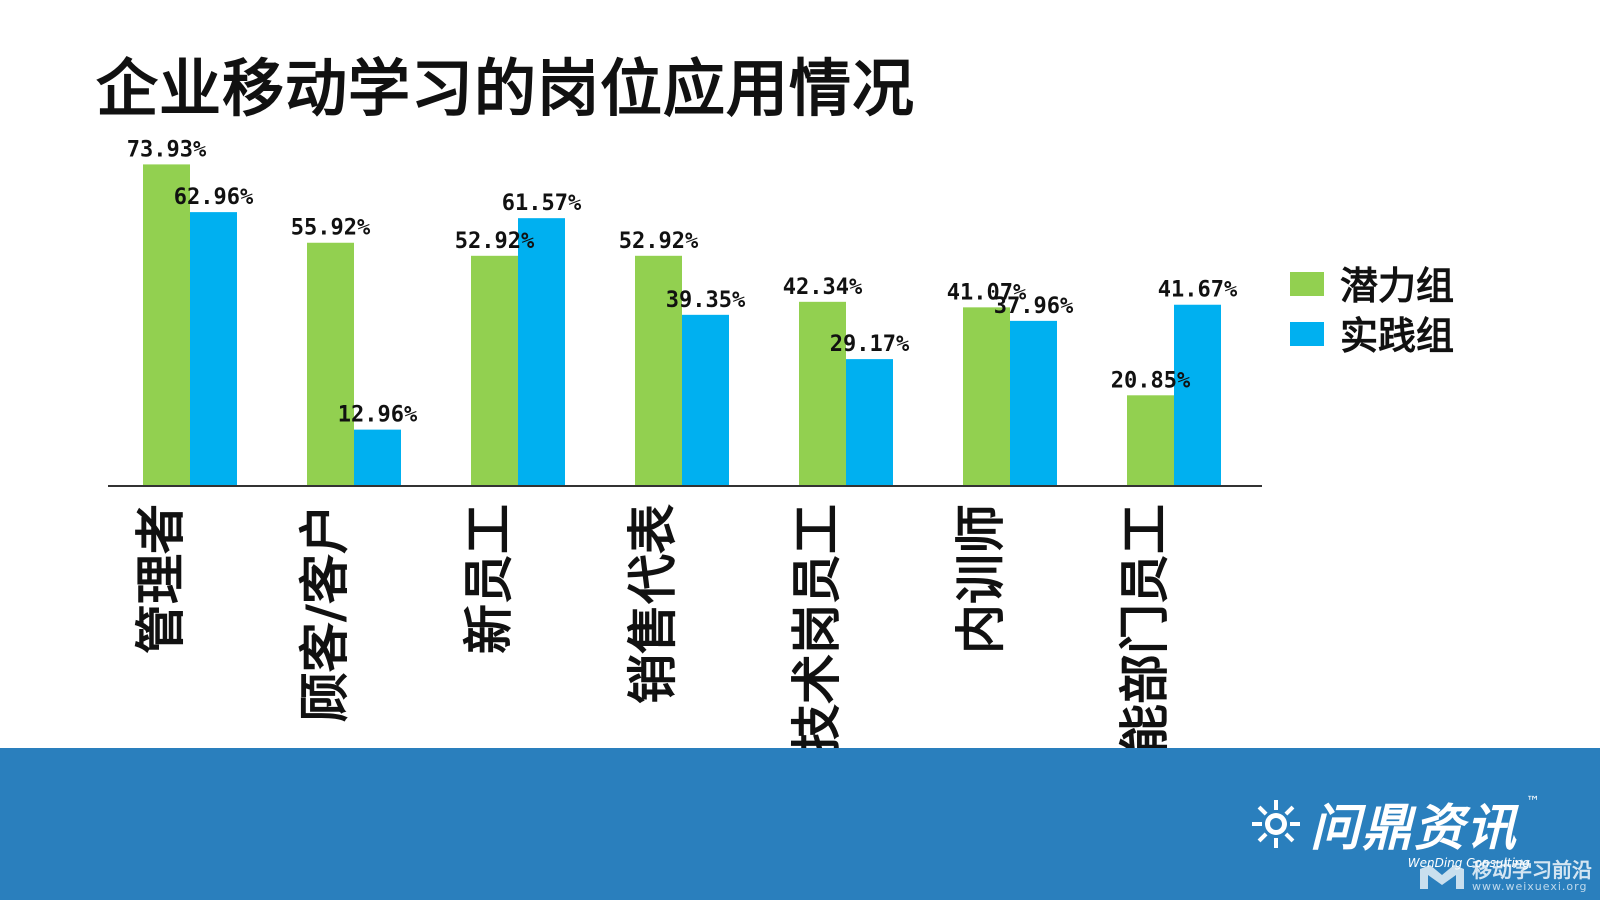 This screenshot has height=900, width=1600. Describe the element at coordinates (1414, 828) in the screenshot. I see `brand-name: 问鼎资讯` at that location.